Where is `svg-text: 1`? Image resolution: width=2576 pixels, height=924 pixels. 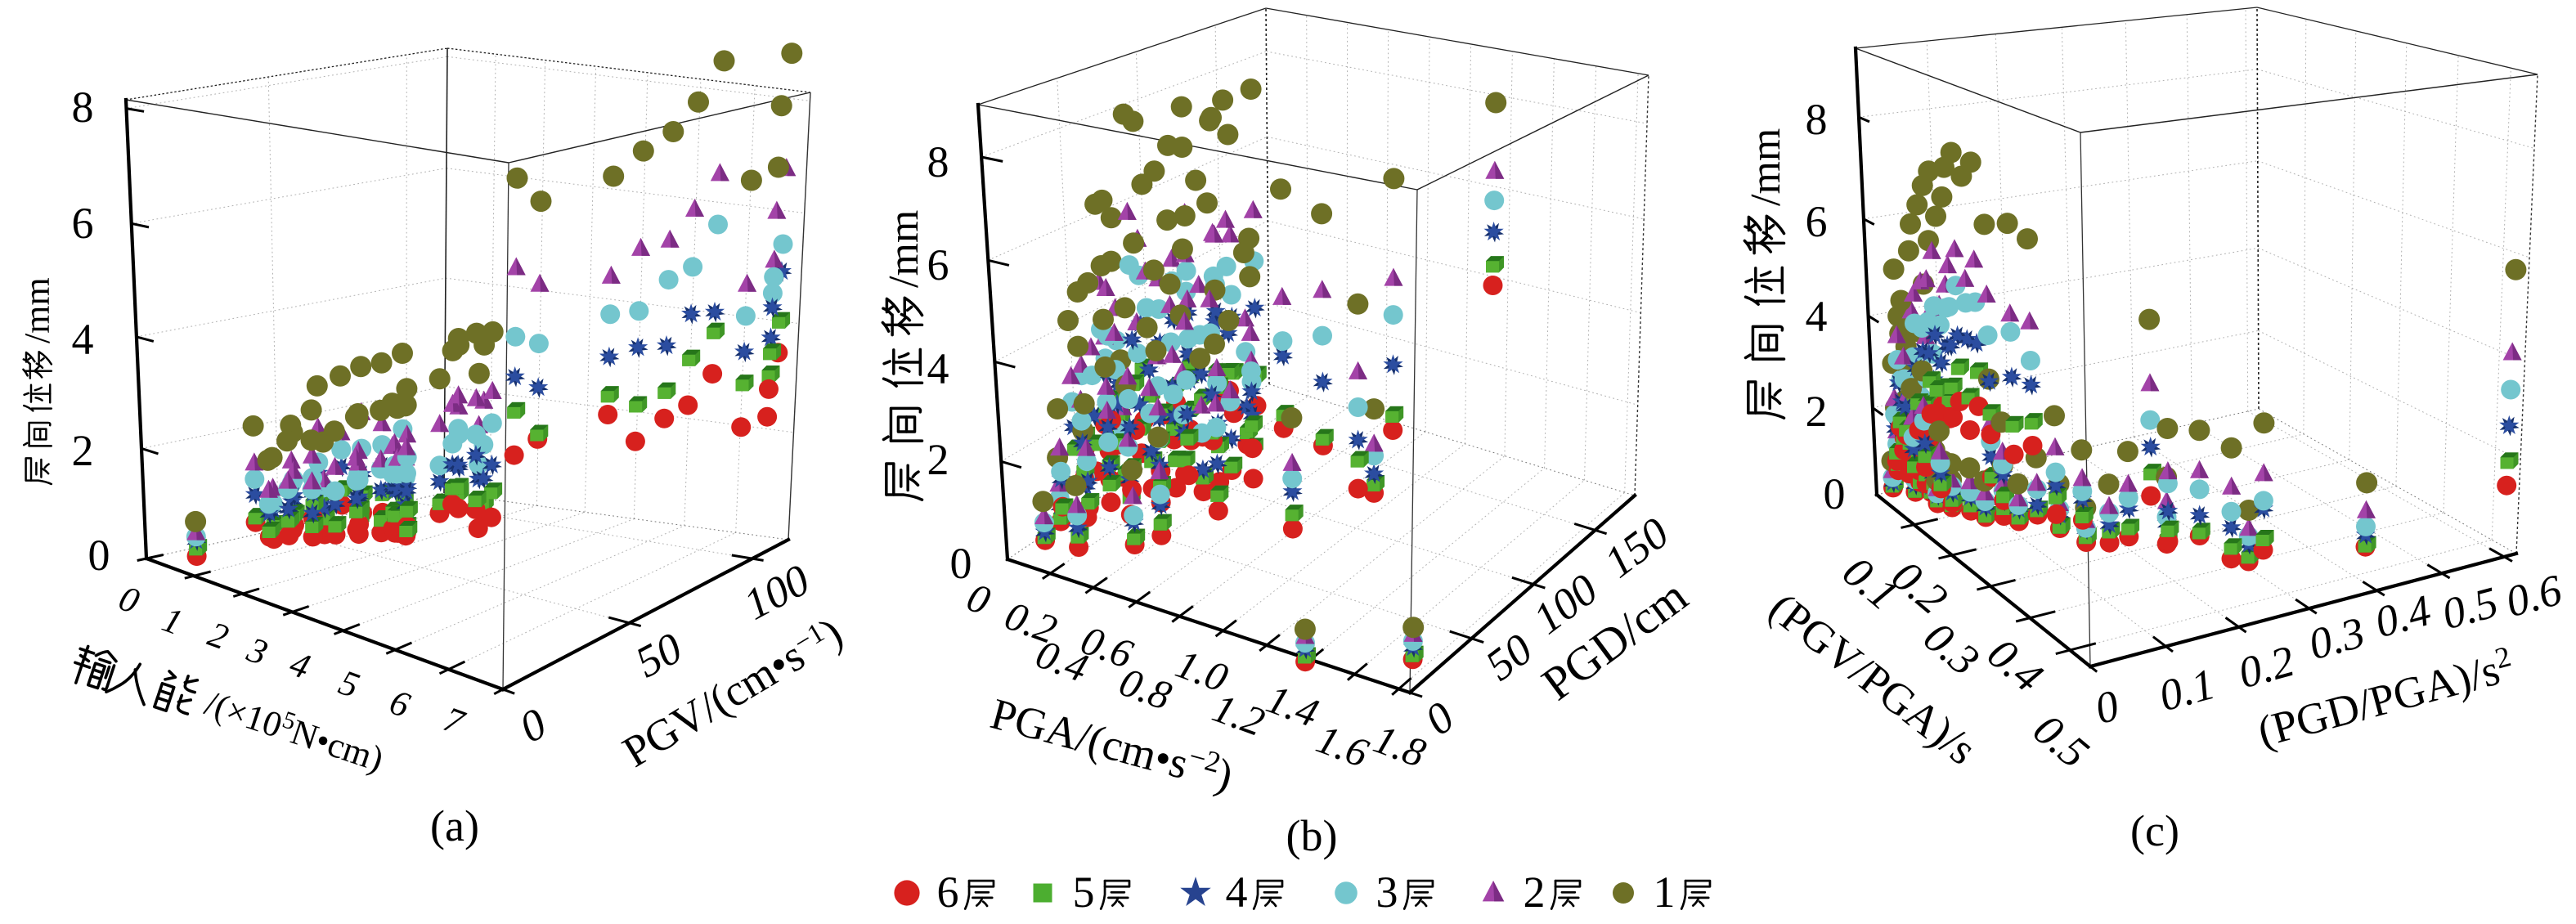
svg-text: 1 is located at coordinates (1665, 892).